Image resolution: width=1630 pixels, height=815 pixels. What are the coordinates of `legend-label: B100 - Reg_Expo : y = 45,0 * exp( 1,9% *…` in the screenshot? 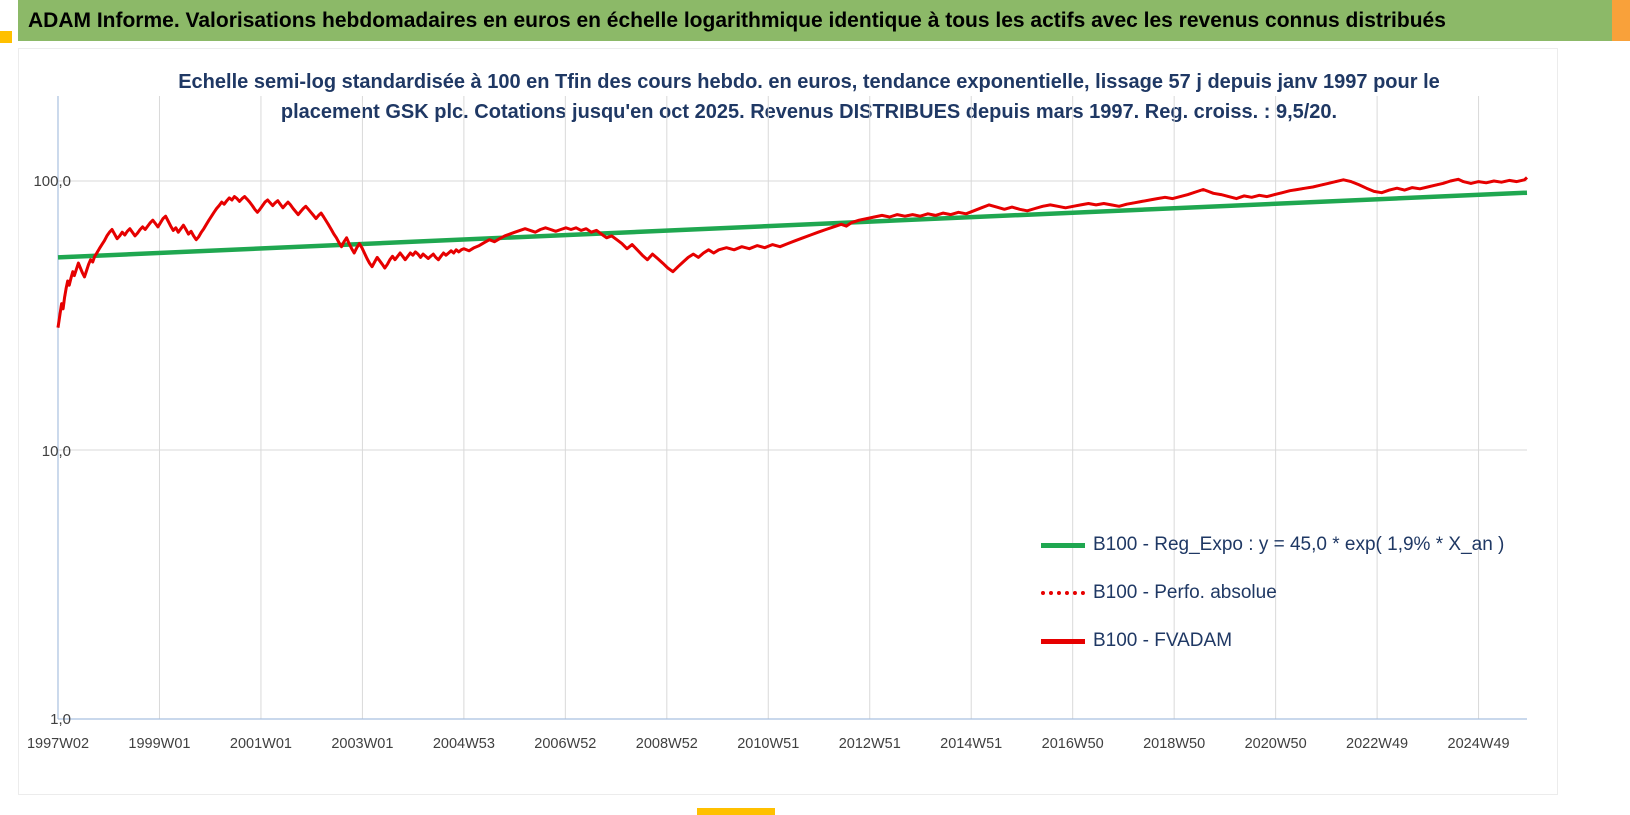 It's located at (1299, 544).